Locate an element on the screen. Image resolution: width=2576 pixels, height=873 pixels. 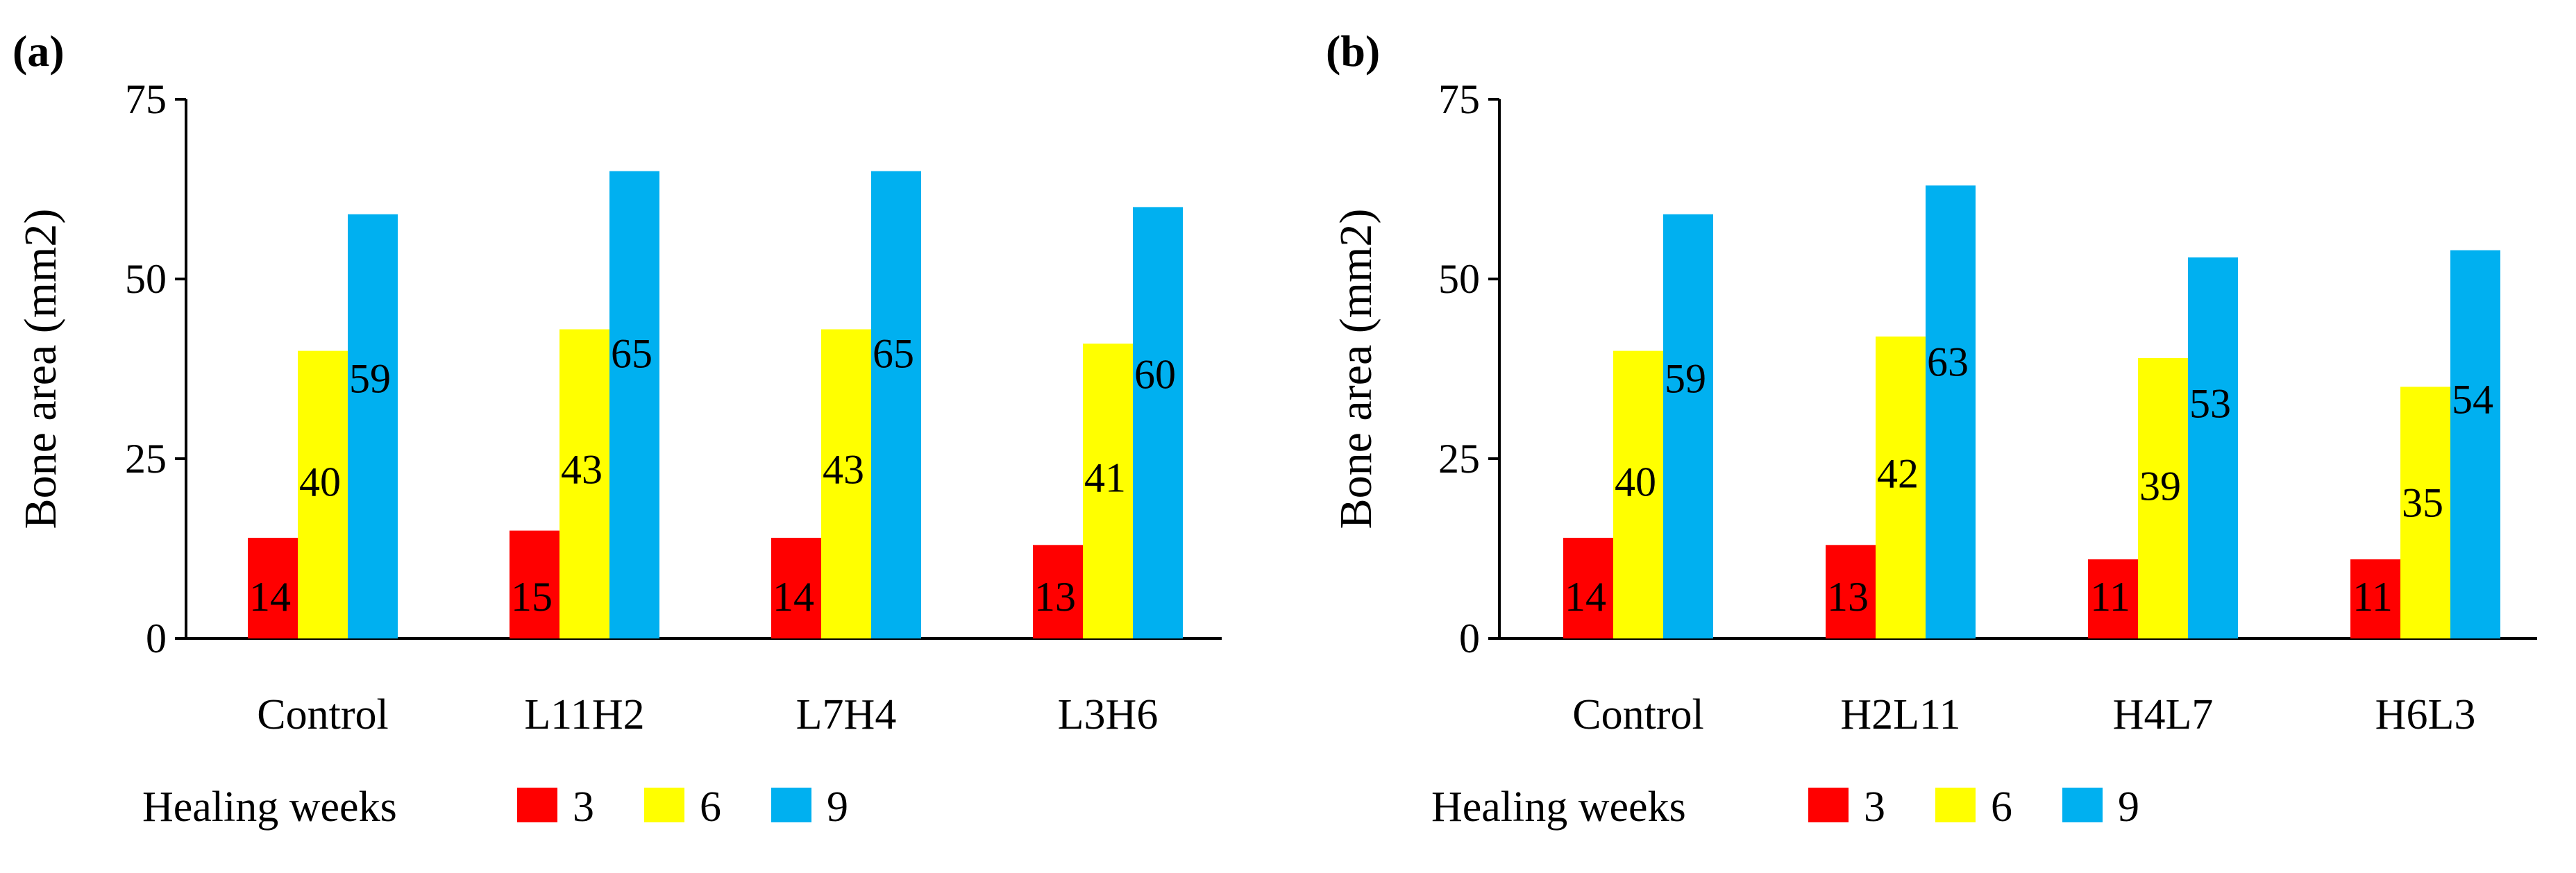
data-label: 53 is located at coordinates (2210, 404).